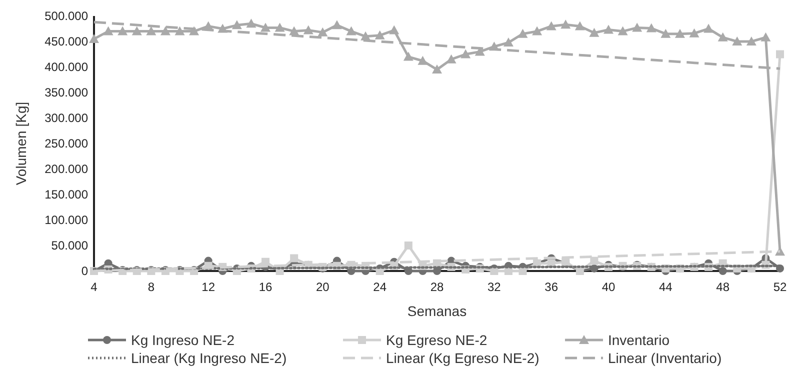  What do you see at coordinates (437, 287) in the screenshot?
I see `x-tick-label: 28` at bounding box center [437, 287].